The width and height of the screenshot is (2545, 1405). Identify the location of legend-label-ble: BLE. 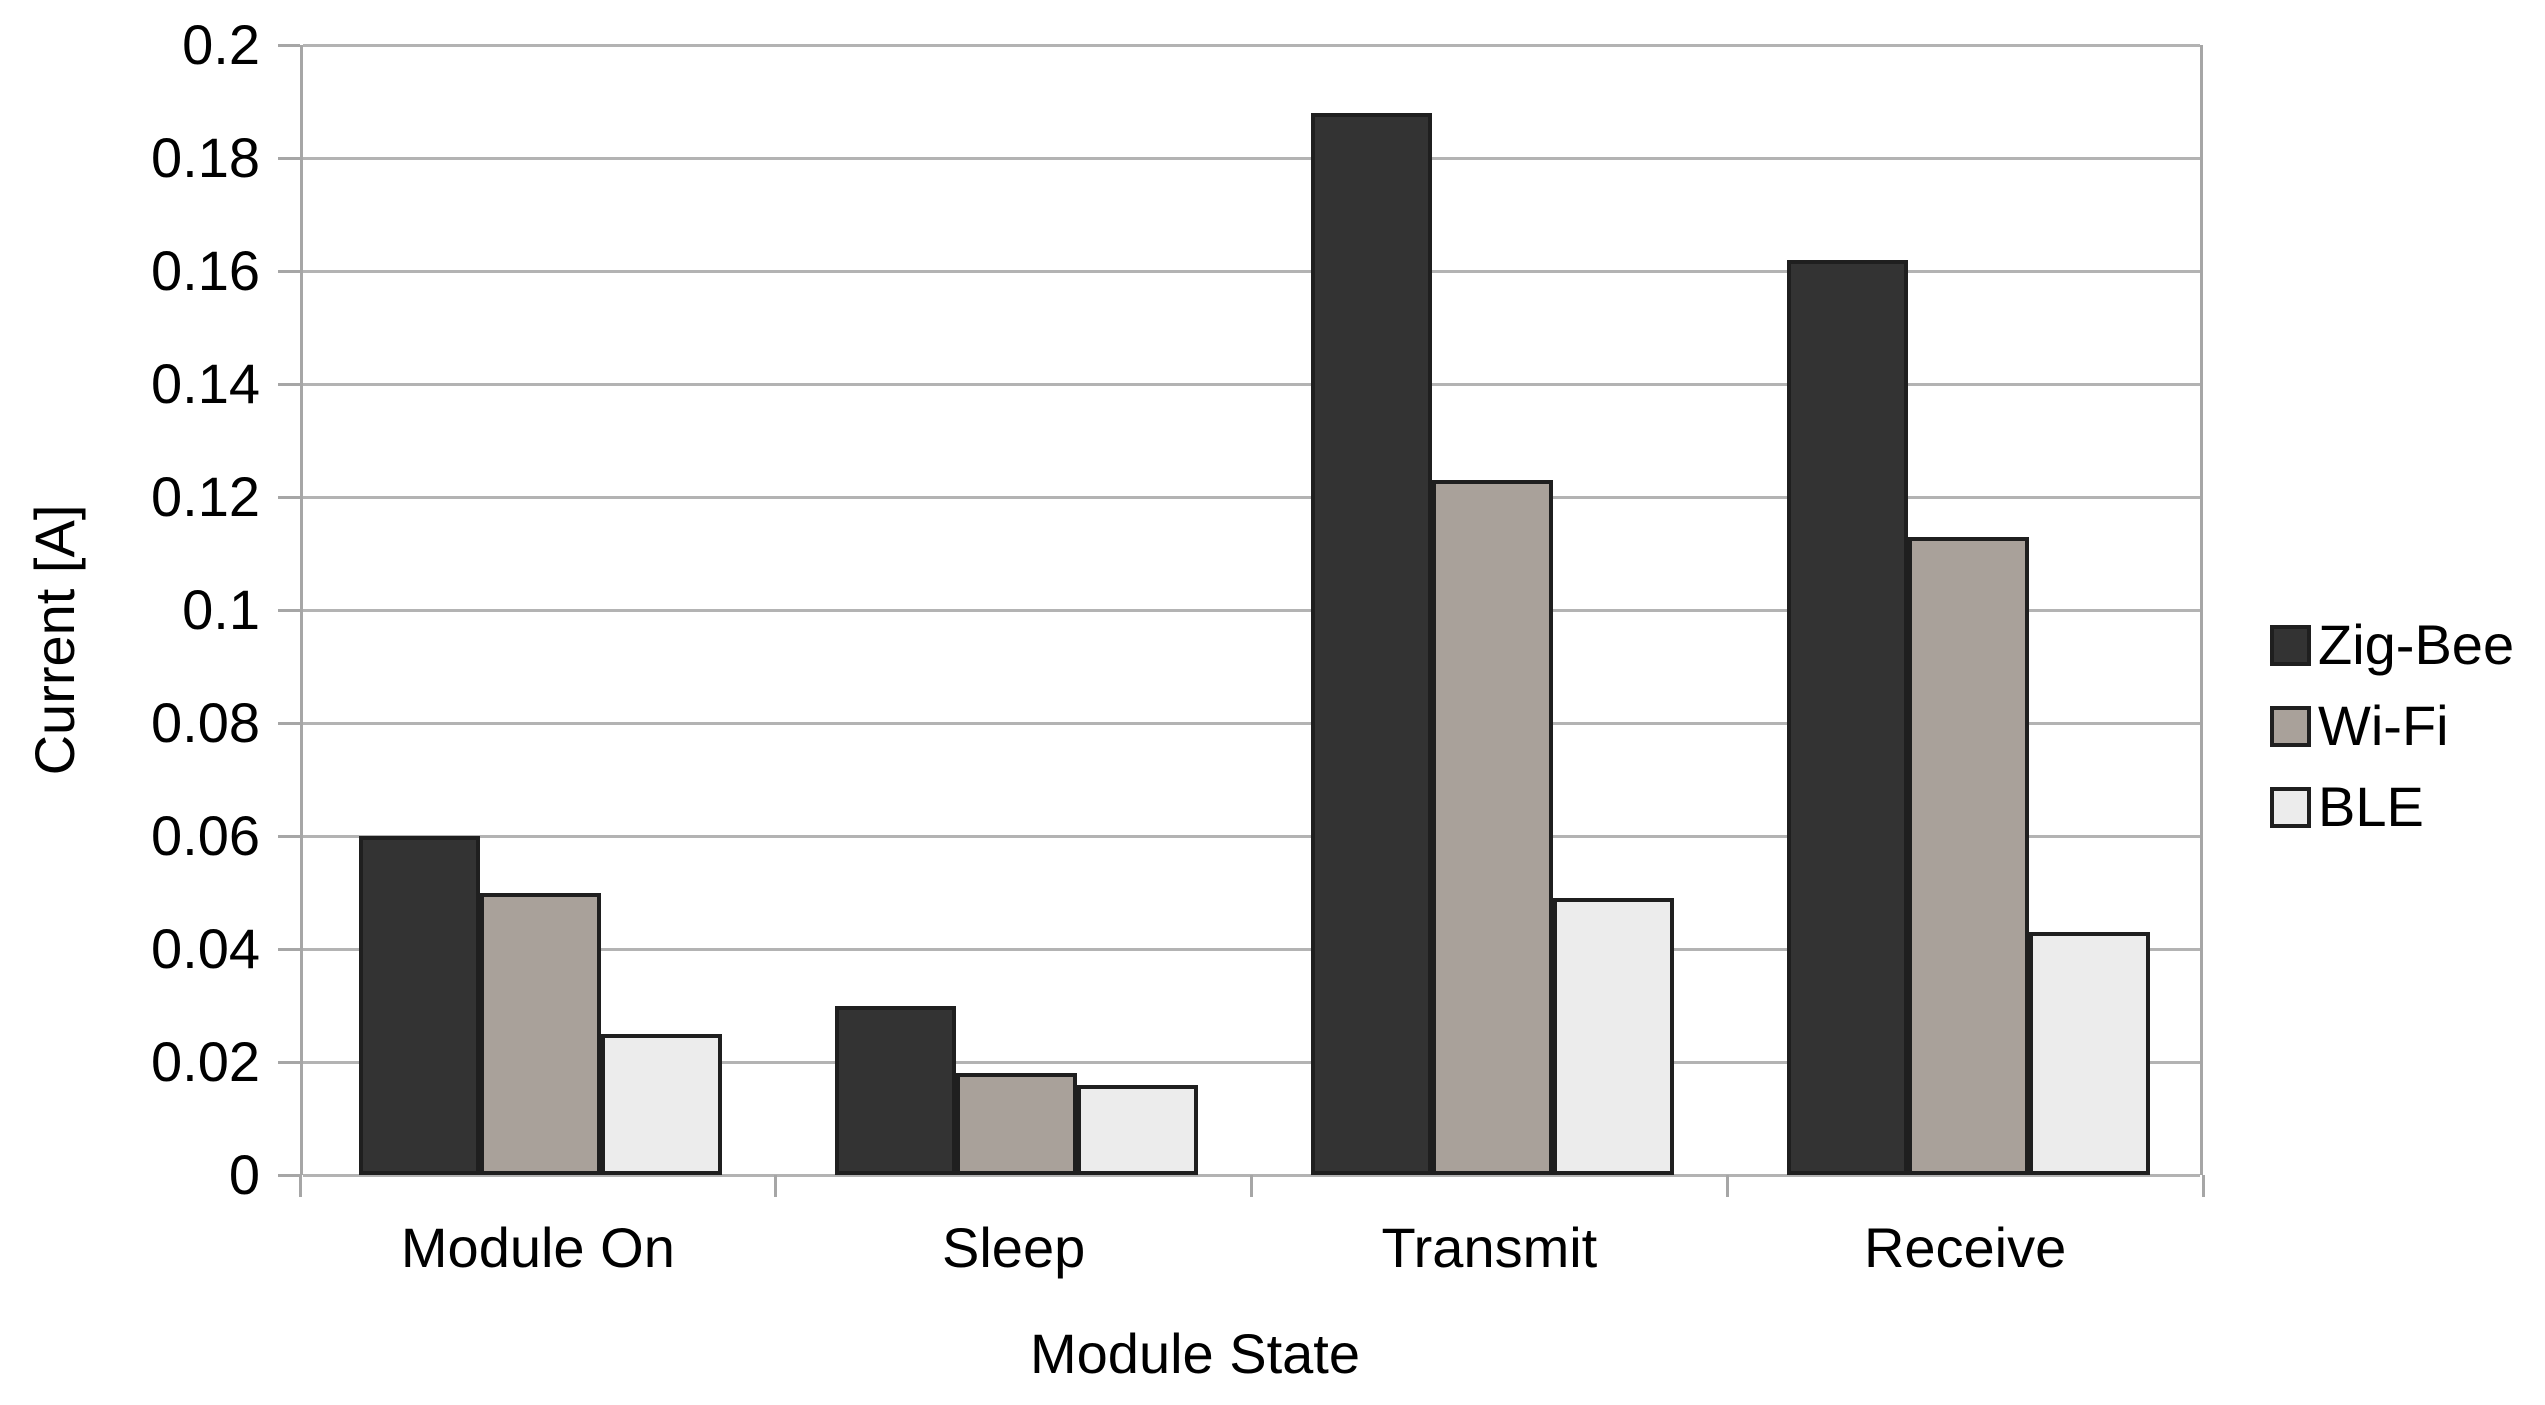
(2371, 806).